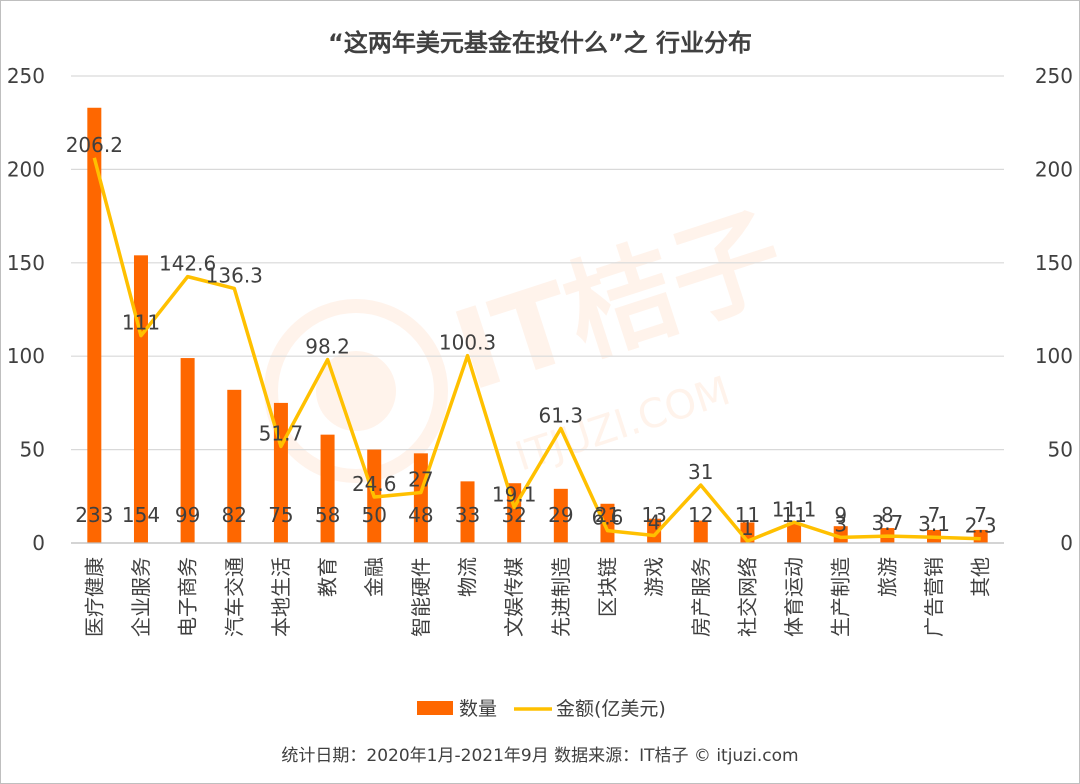 The image size is (1080, 784). I want to click on x-tick-label: 医疗健康, so click(94, 597).